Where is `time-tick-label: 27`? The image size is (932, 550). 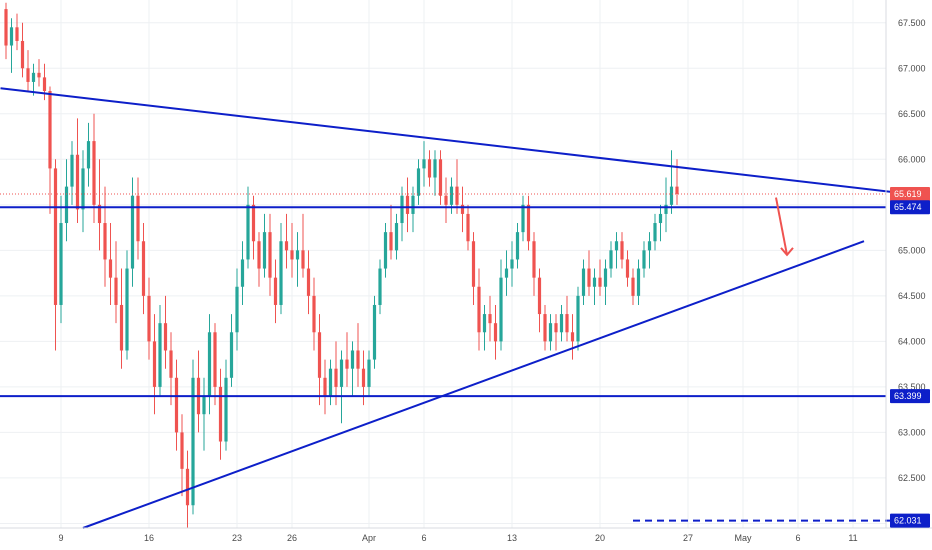 time-tick-label: 27 is located at coordinates (688, 538).